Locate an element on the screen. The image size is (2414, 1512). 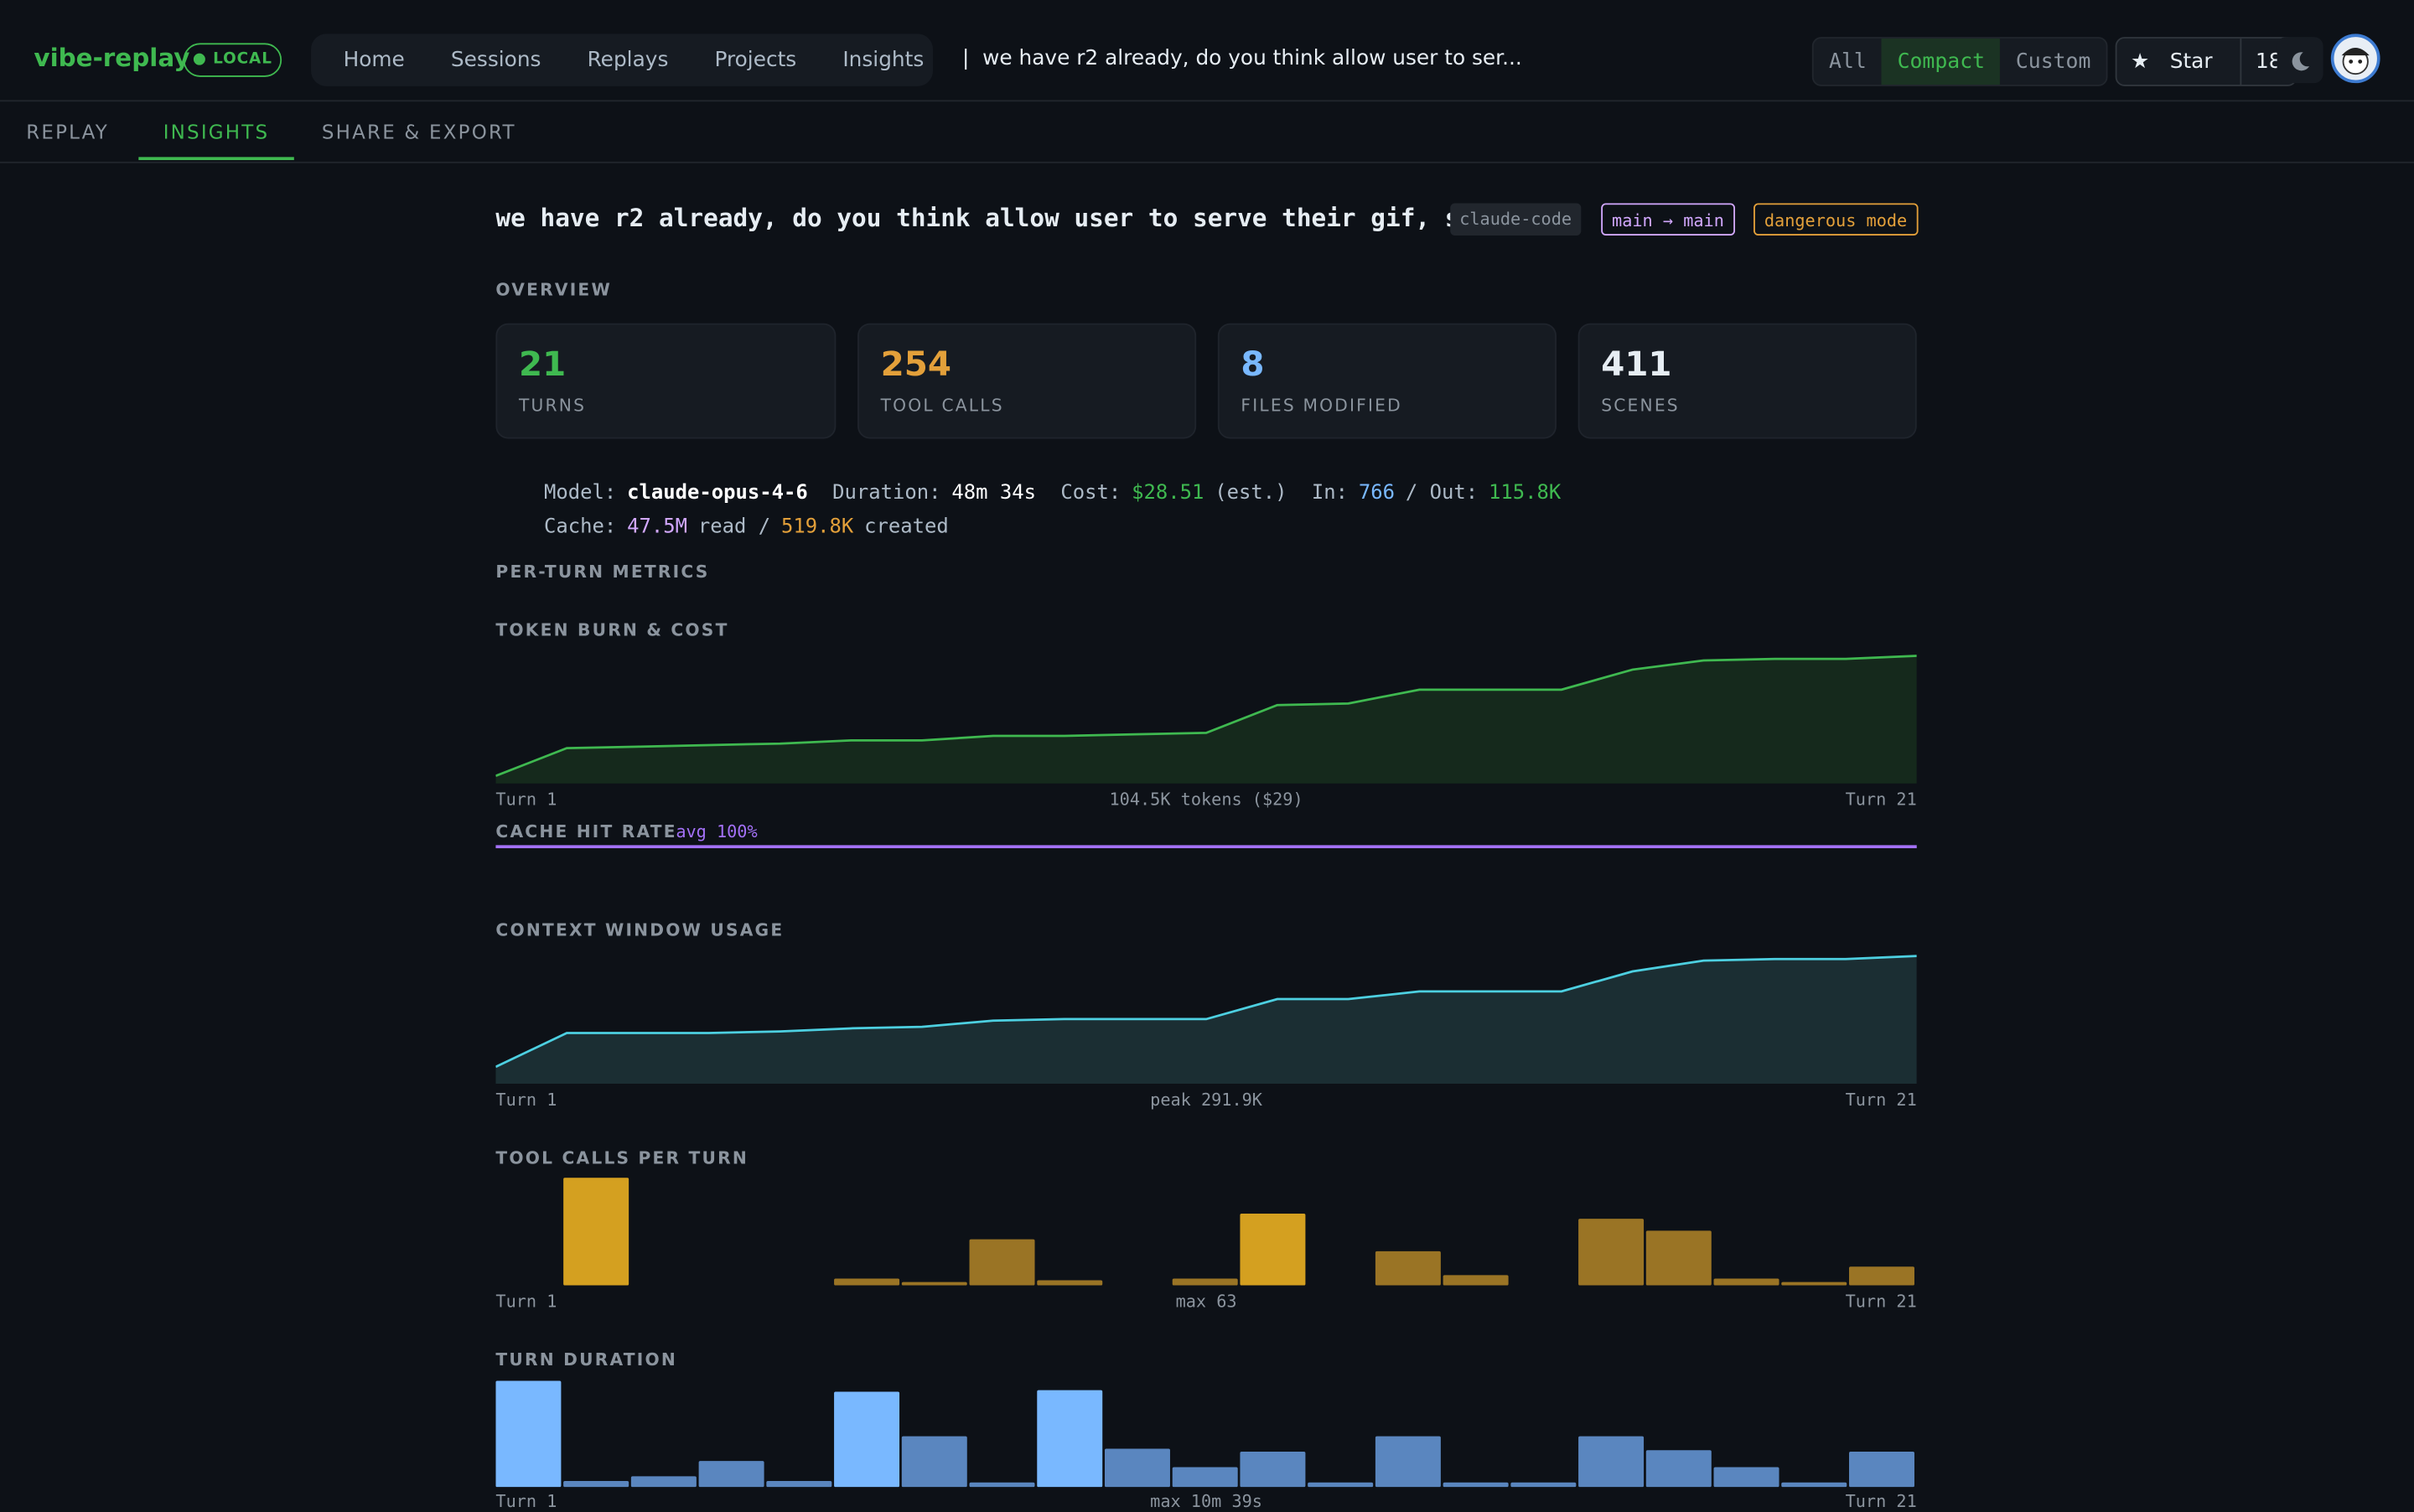
view-mode: All Compact Custom is located at coordinates (1960, 61).